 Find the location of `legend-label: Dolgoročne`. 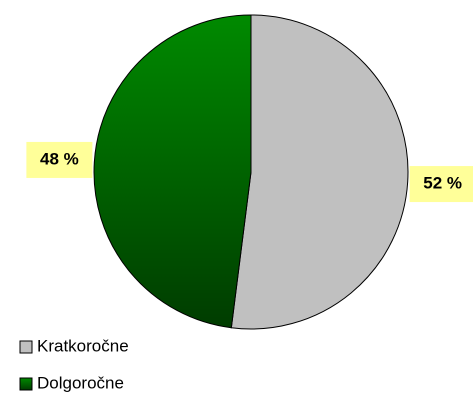

legend-label: Dolgoročne is located at coordinates (80, 382).